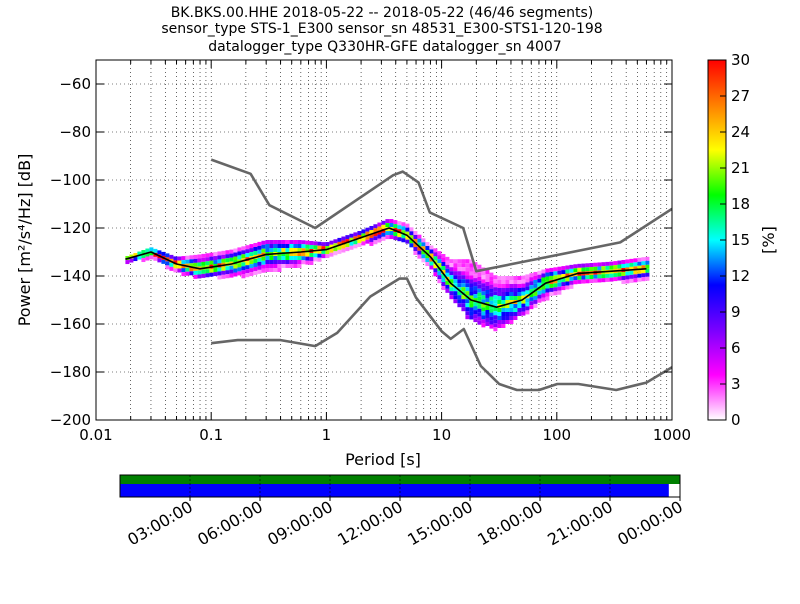 Image resolution: width=800 pixels, height=604 pixels. What do you see at coordinates (70, 372) in the screenshot?
I see `y-tick-label: −180` at bounding box center [70, 372].